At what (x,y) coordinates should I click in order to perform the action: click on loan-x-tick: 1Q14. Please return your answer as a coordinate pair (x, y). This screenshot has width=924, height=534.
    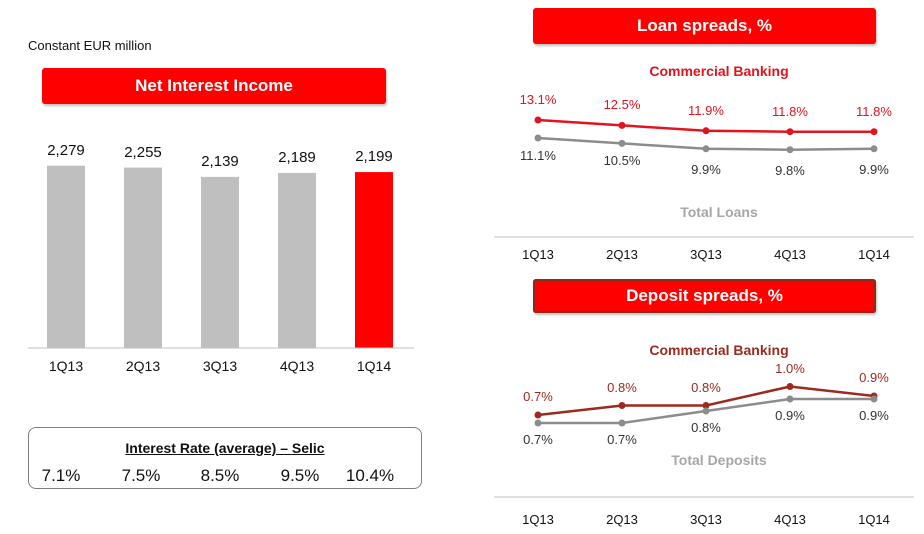
    Looking at the image, I should click on (874, 254).